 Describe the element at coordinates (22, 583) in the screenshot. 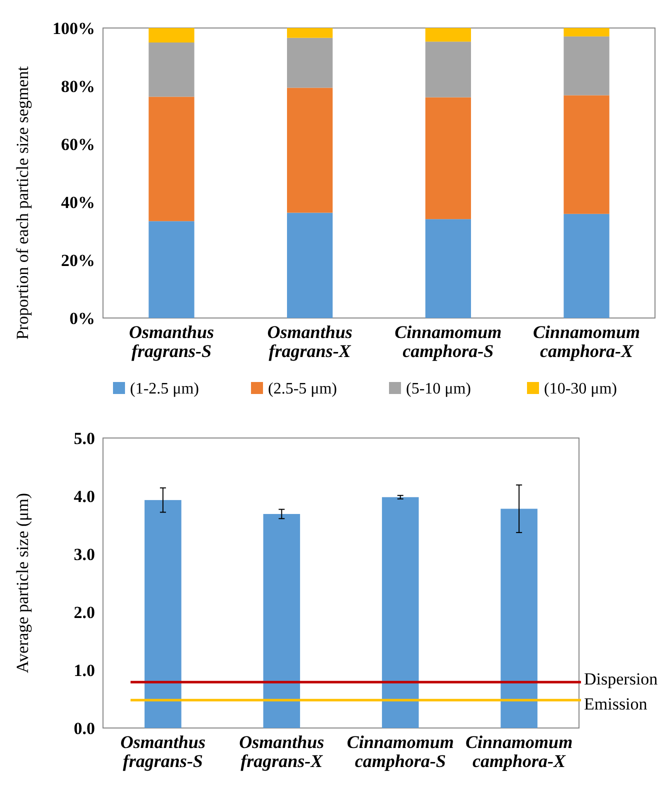

I see `y-axis-title: Average particle size (μm)` at that location.